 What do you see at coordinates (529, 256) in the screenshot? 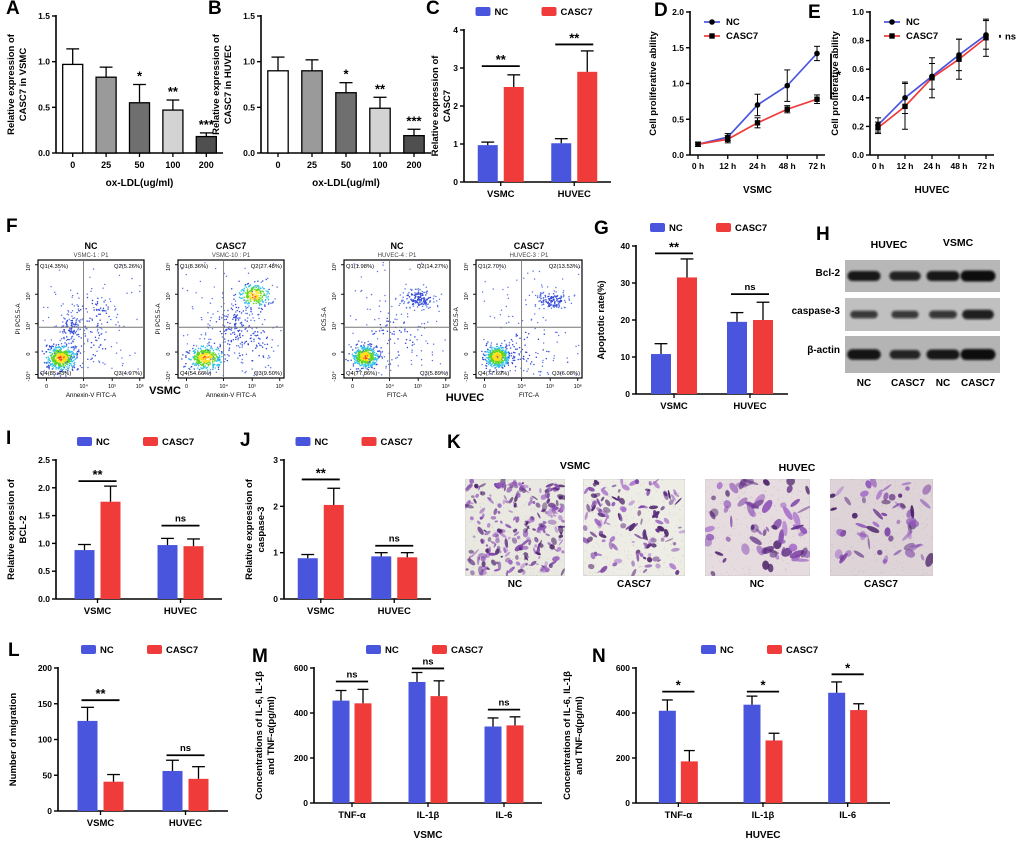
I see `chart-text: HUVEC-3 : P1` at bounding box center [529, 256].